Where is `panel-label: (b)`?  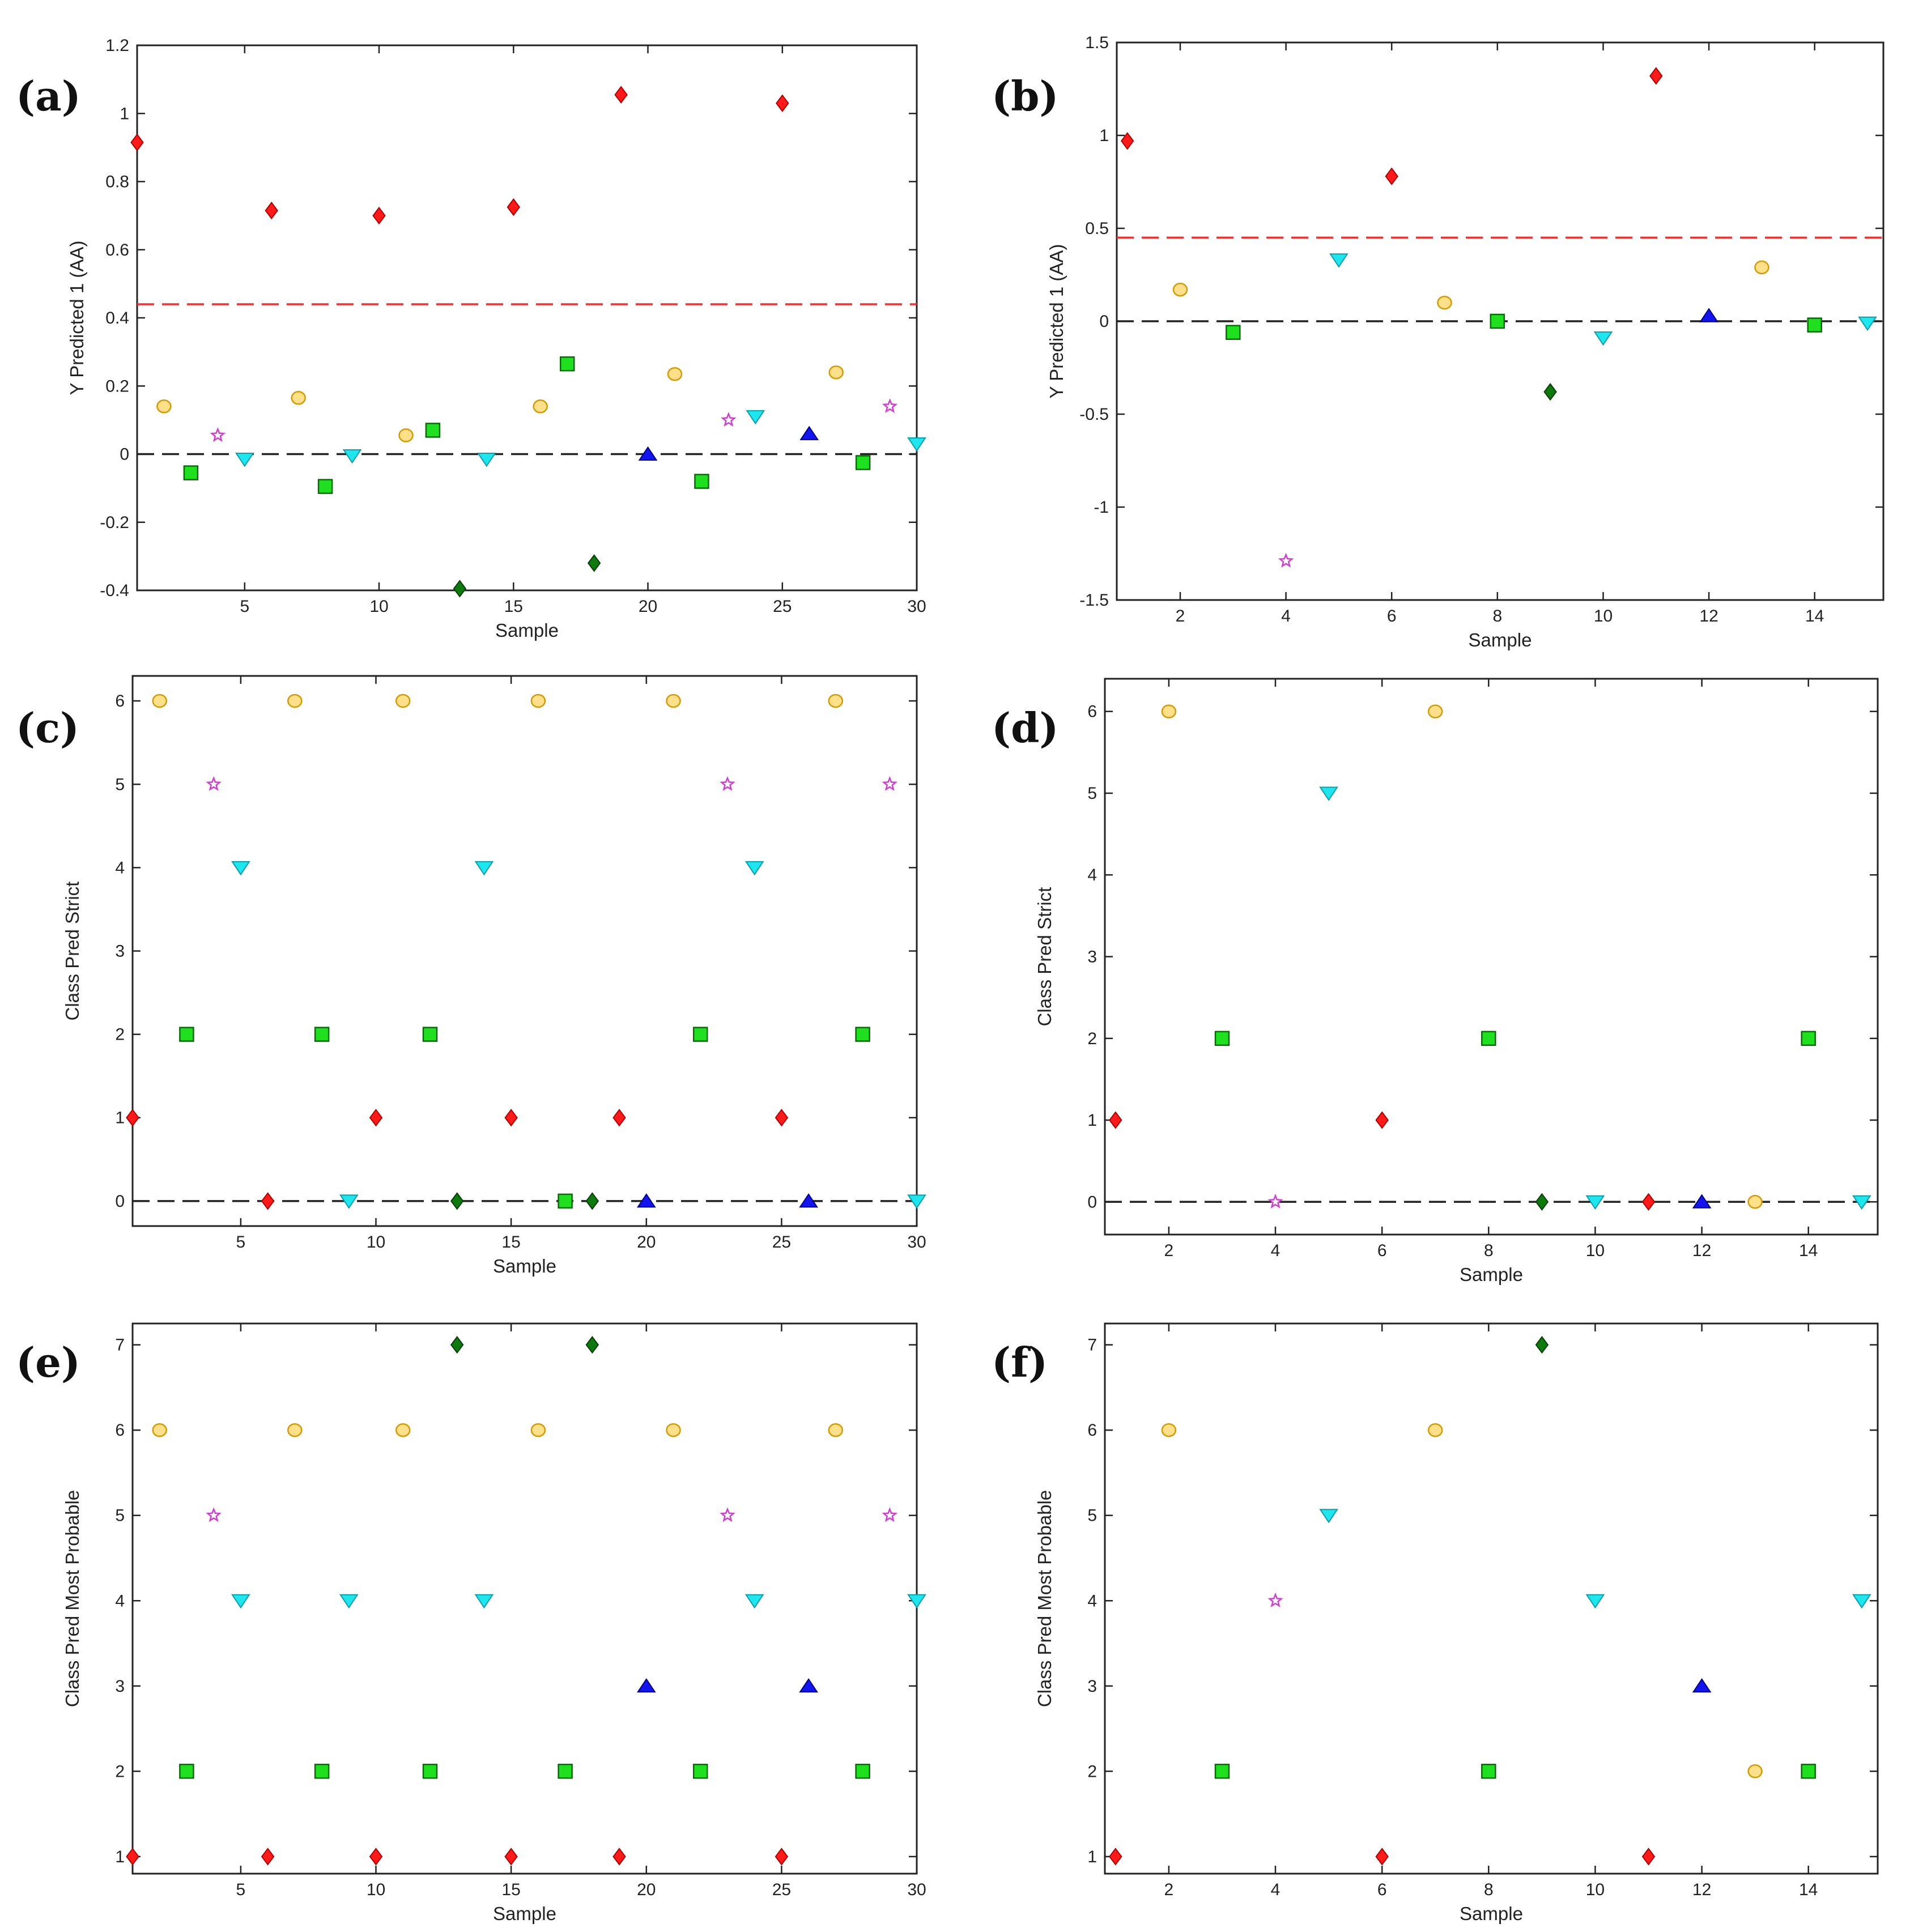 panel-label: (b) is located at coordinates (1025, 96).